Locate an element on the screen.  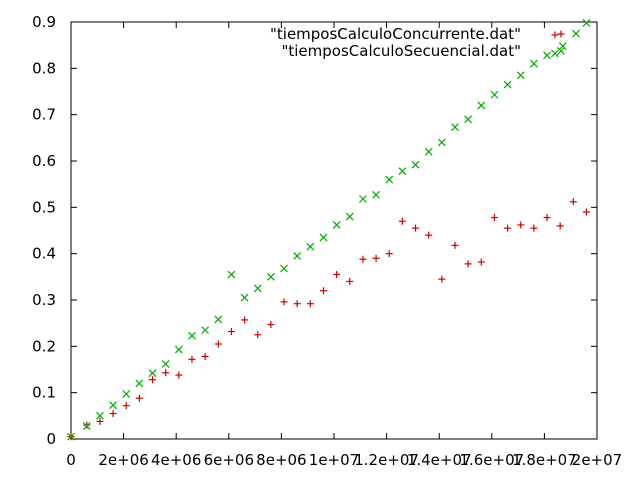
legend-entry-secuencial: "tiemposCalculoSecuencial.dat" is located at coordinates (423, 51).